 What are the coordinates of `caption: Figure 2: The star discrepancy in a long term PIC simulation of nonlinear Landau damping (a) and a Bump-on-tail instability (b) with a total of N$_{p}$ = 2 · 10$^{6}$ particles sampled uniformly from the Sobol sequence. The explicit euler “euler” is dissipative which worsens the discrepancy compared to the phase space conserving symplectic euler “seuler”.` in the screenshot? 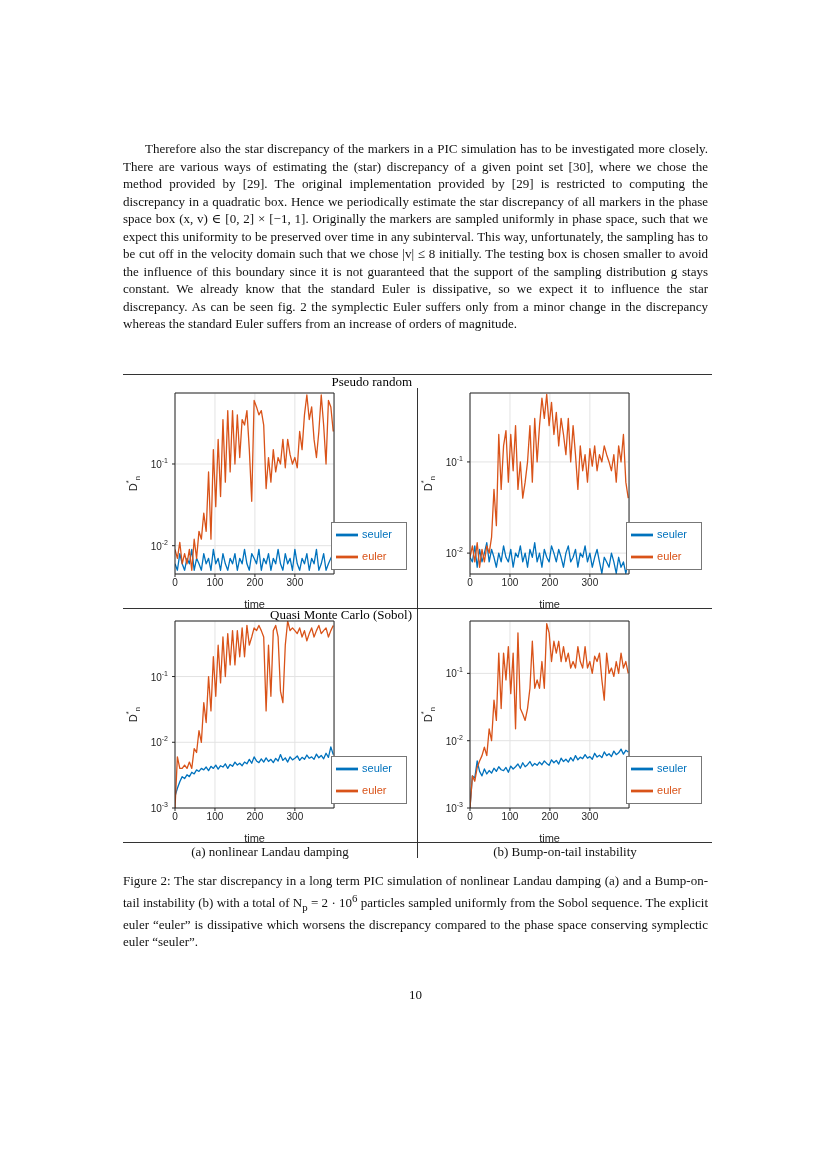 It's located at (416, 911).